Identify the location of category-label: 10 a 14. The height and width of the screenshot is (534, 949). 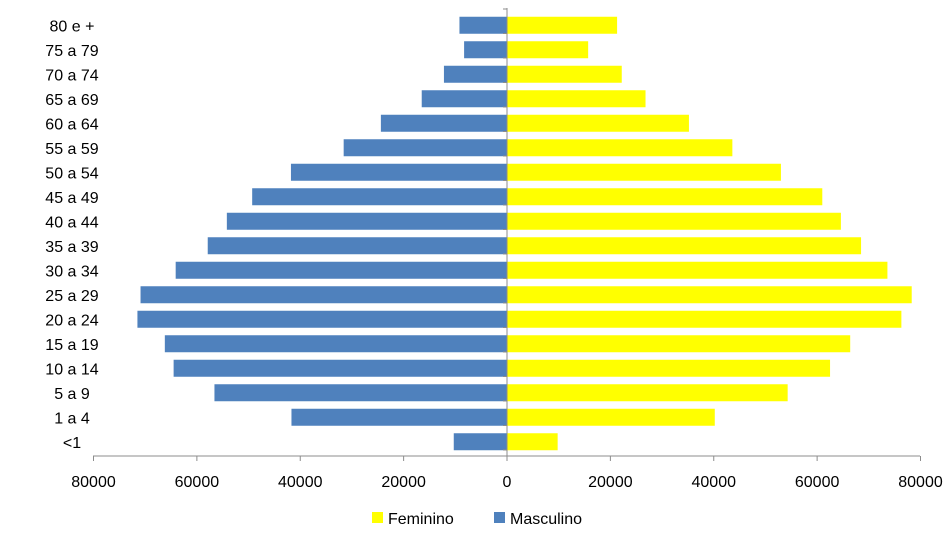
(71, 369).